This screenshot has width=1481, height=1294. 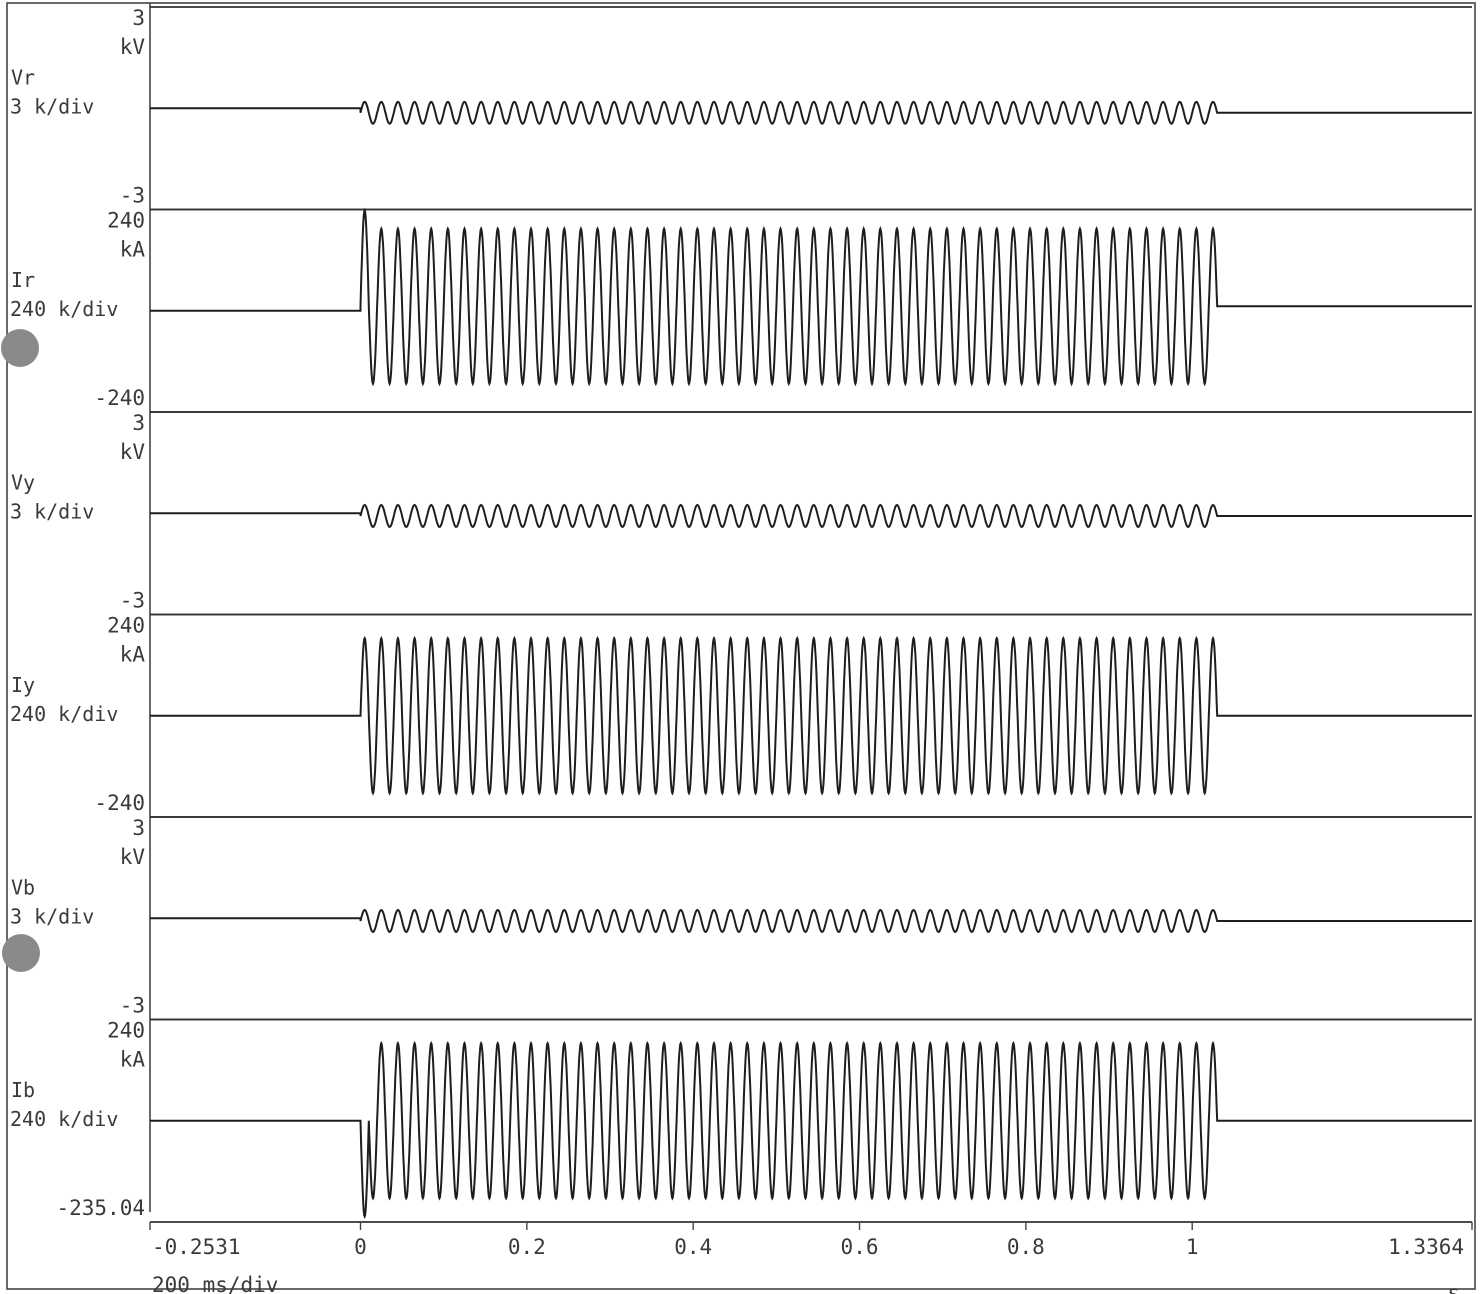 What do you see at coordinates (215, 1283) in the screenshot?
I see `x-scale-label: 200 ms/div` at bounding box center [215, 1283].